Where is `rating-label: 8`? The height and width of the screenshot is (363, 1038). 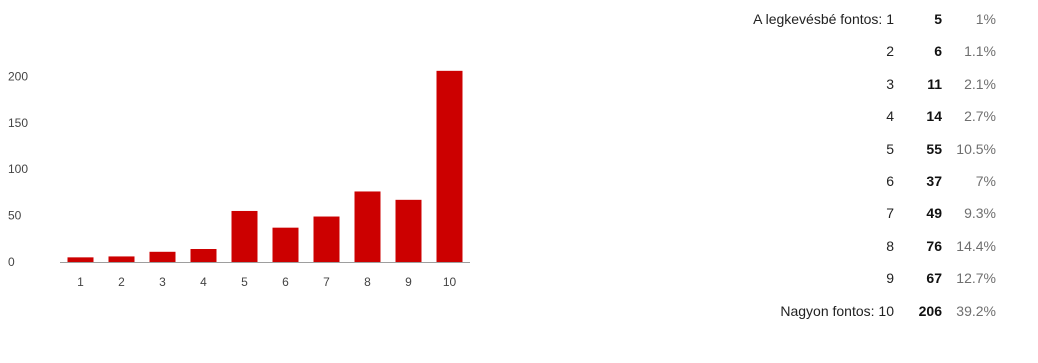 rating-label: 8 is located at coordinates (890, 245).